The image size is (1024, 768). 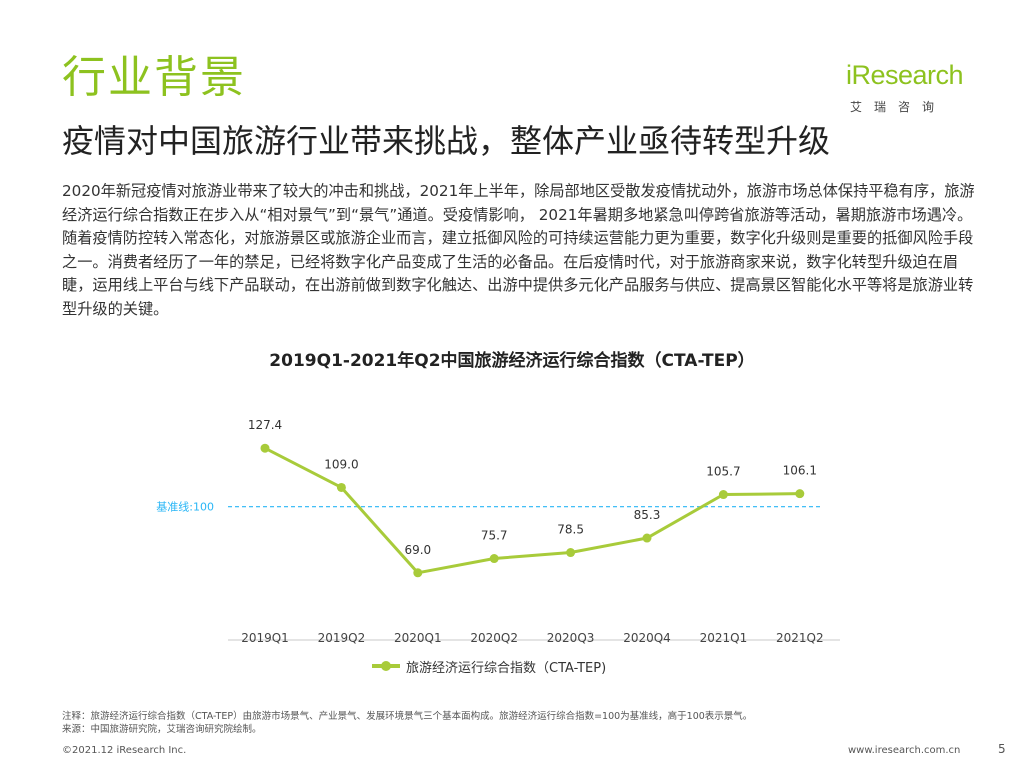 What do you see at coordinates (185, 507) in the screenshot?
I see `reference-line-label: 基准线:100` at bounding box center [185, 507].